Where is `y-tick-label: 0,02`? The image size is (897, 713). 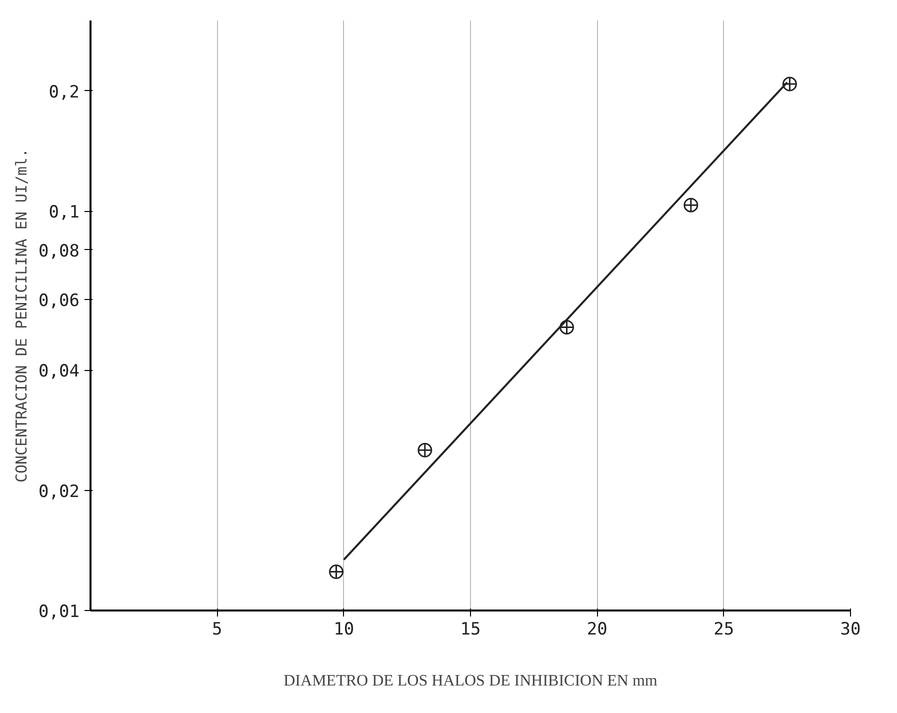
y-tick-label: 0,02 is located at coordinates (59, 492).